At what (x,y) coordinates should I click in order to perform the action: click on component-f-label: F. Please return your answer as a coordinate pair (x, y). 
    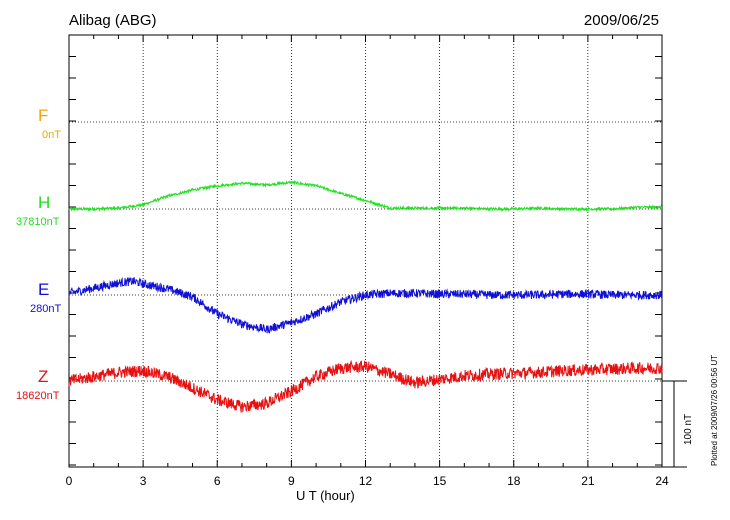
    Looking at the image, I should click on (43, 115).